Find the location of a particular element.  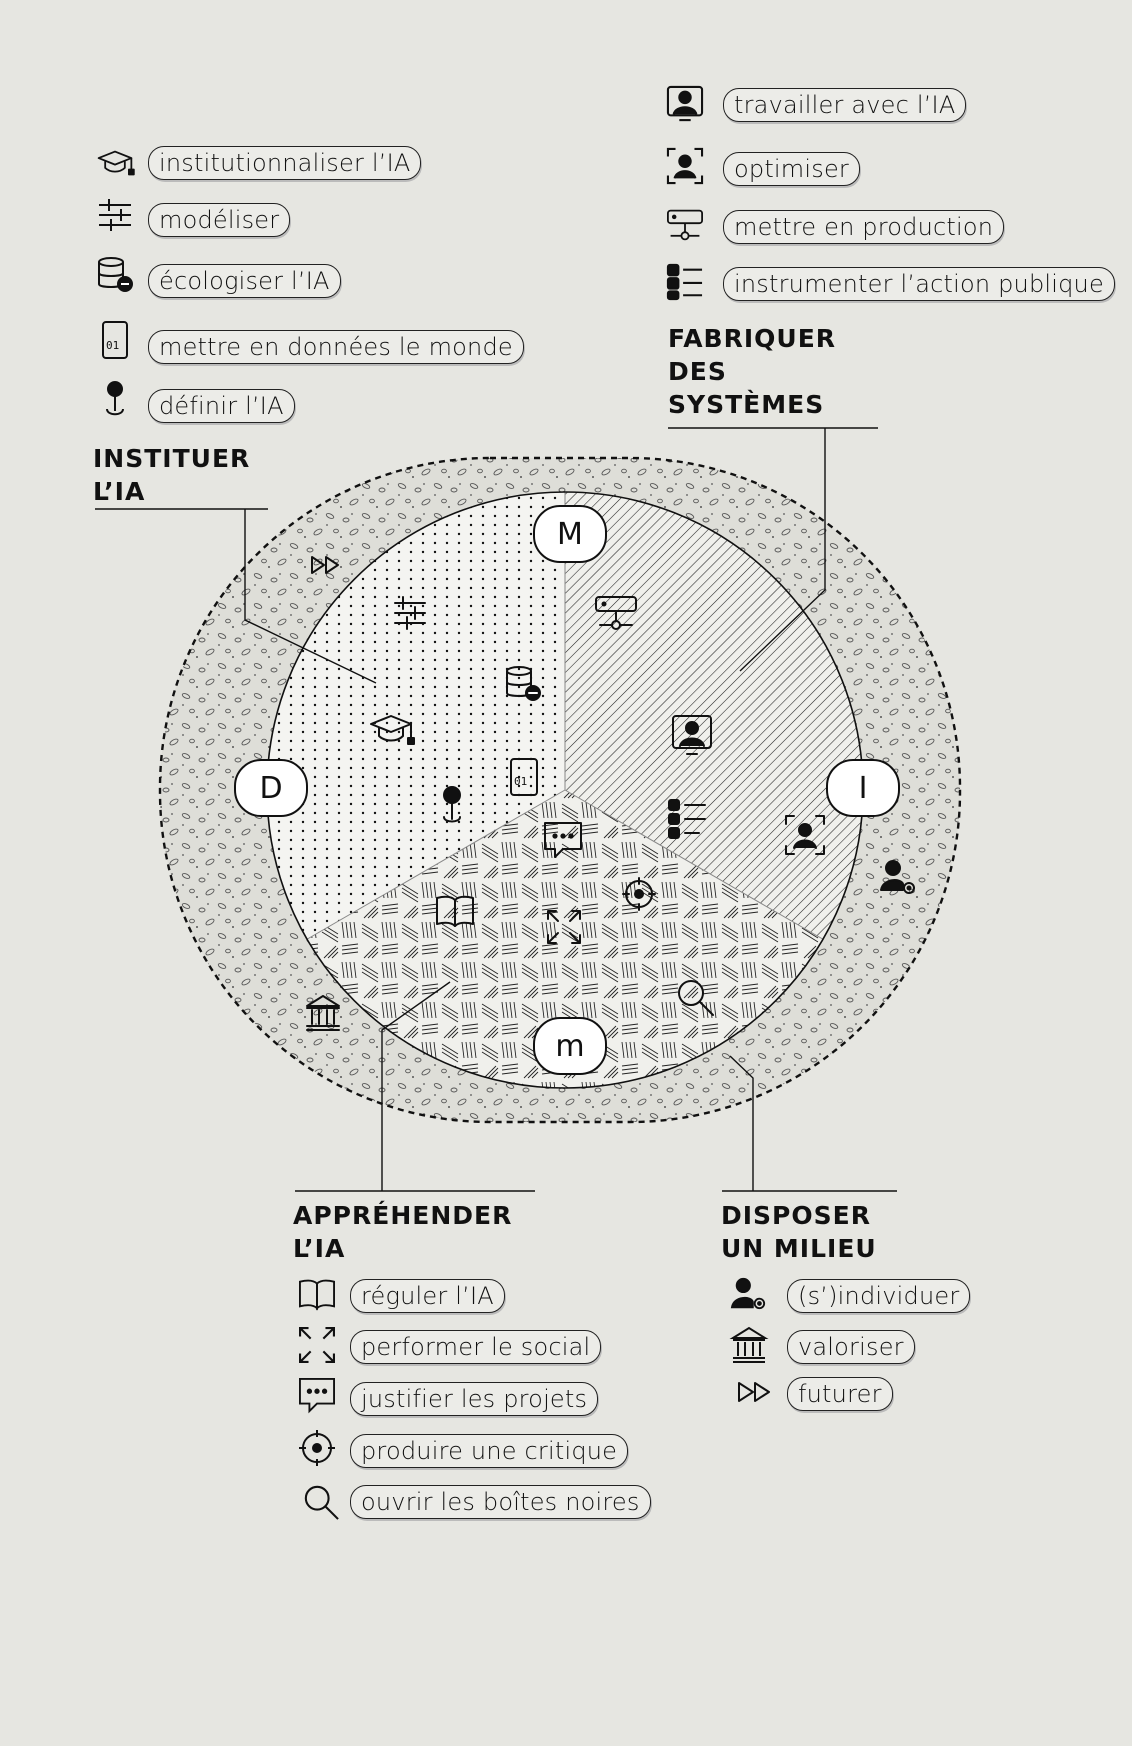

group-title-disposer: DISPOSER UN MILIEU is located at coordinates (799, 1232).